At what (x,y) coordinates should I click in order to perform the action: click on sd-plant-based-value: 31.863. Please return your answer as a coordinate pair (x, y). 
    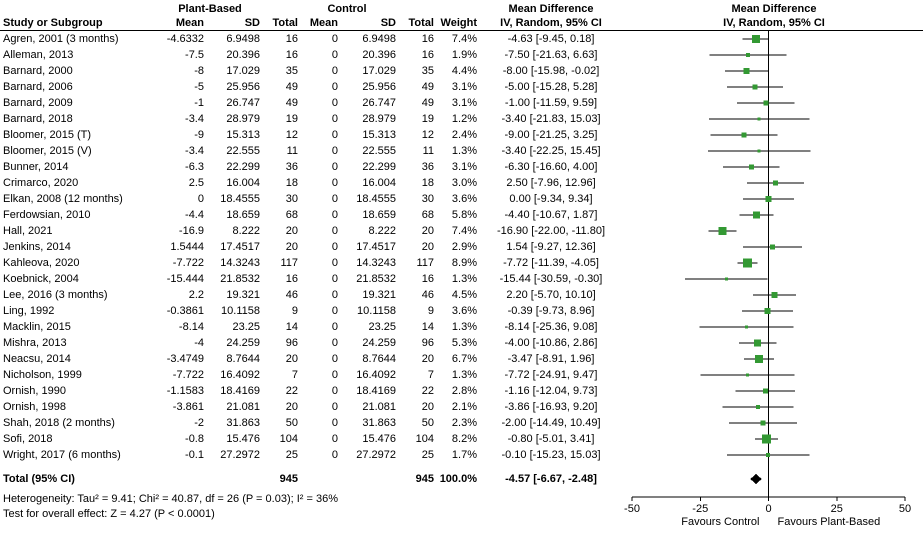
    Looking at the image, I should click on (243, 423).